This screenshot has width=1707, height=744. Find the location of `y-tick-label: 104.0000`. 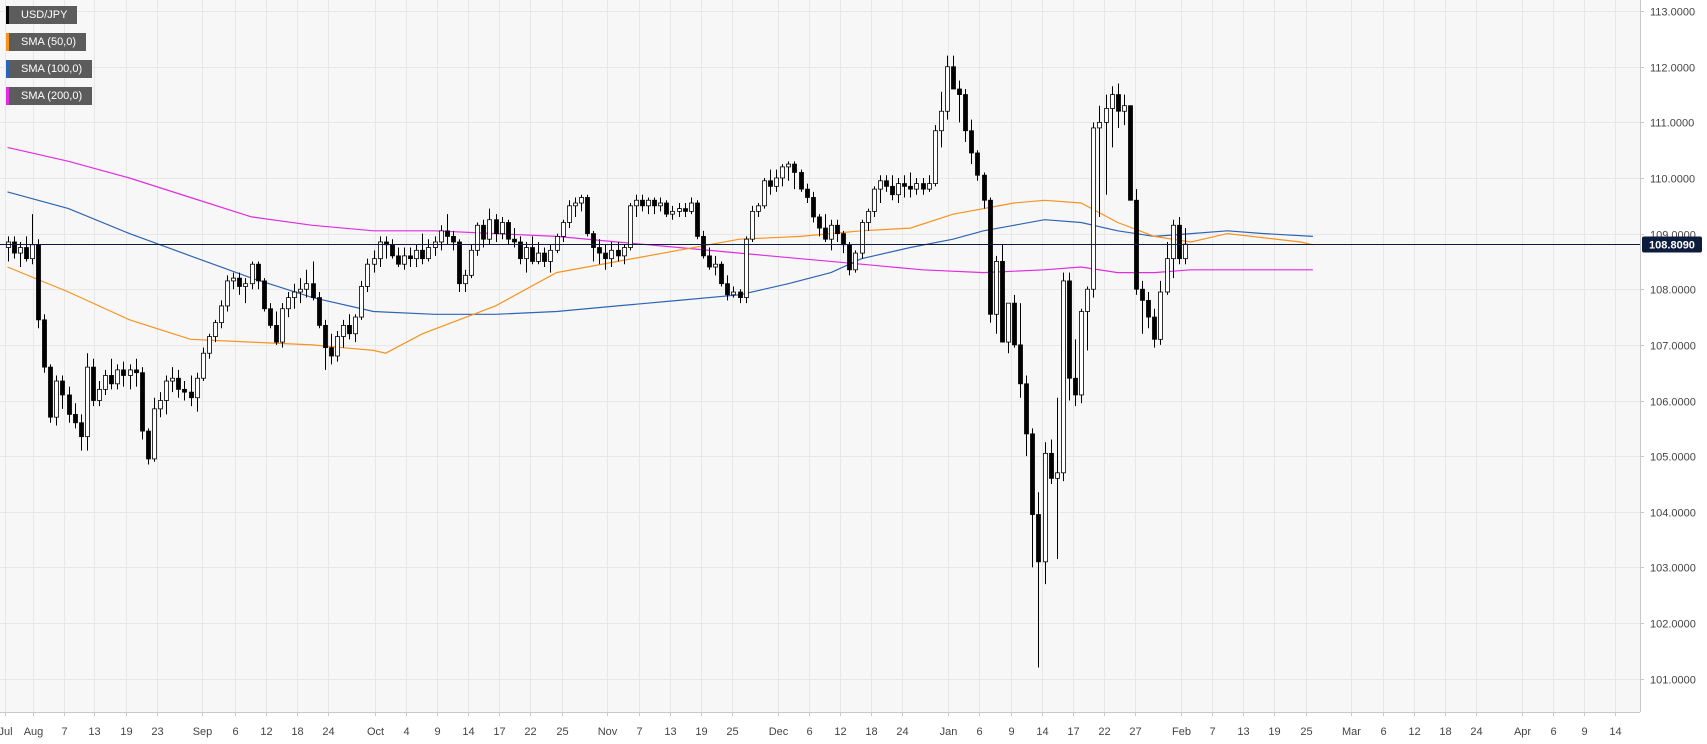

y-tick-label: 104.0000 is located at coordinates (1673, 514).